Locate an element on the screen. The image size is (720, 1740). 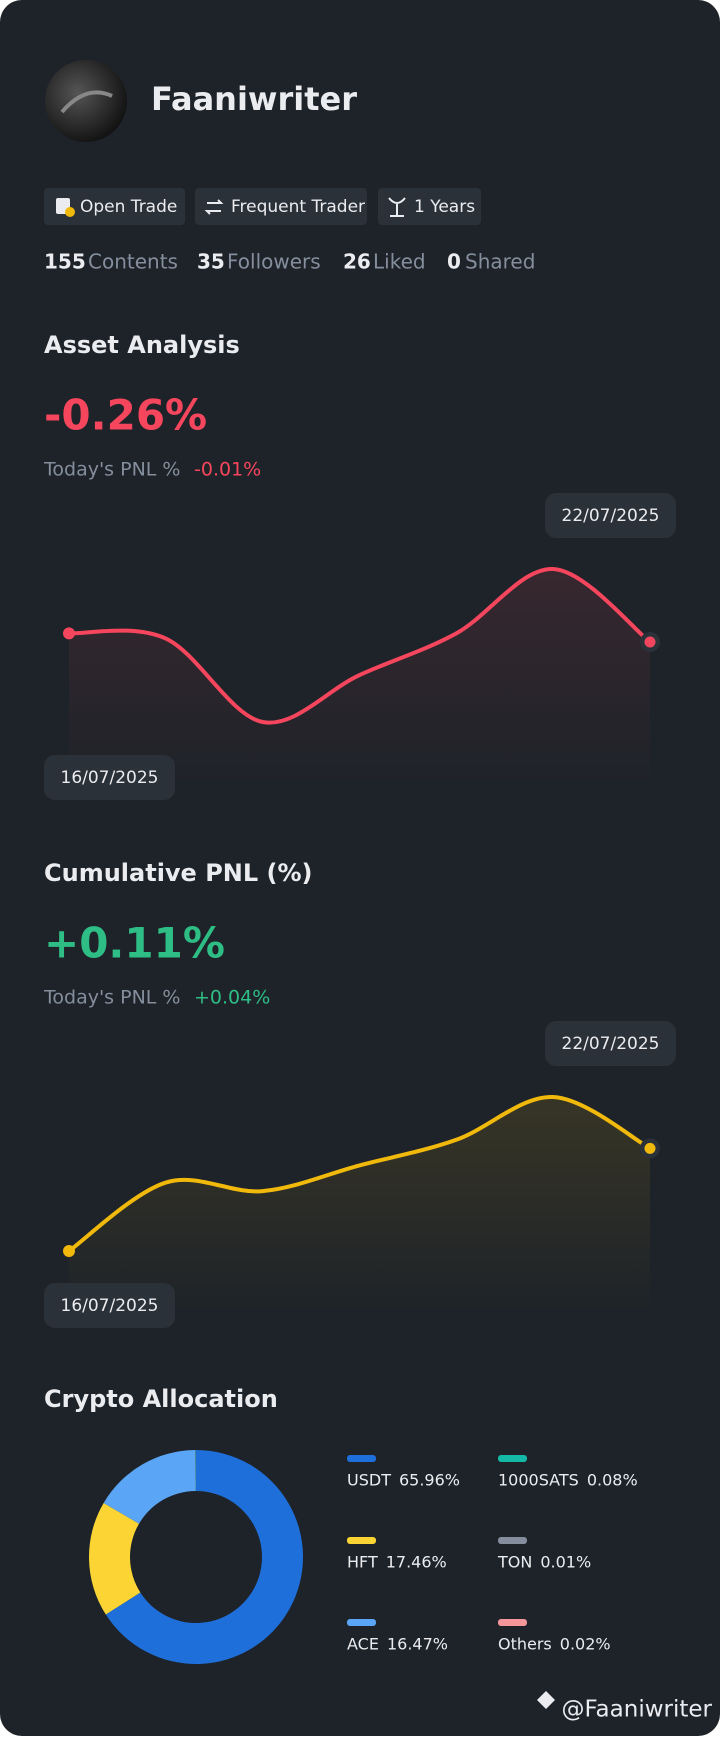
headline: +0.11% is located at coordinates (134, 943).